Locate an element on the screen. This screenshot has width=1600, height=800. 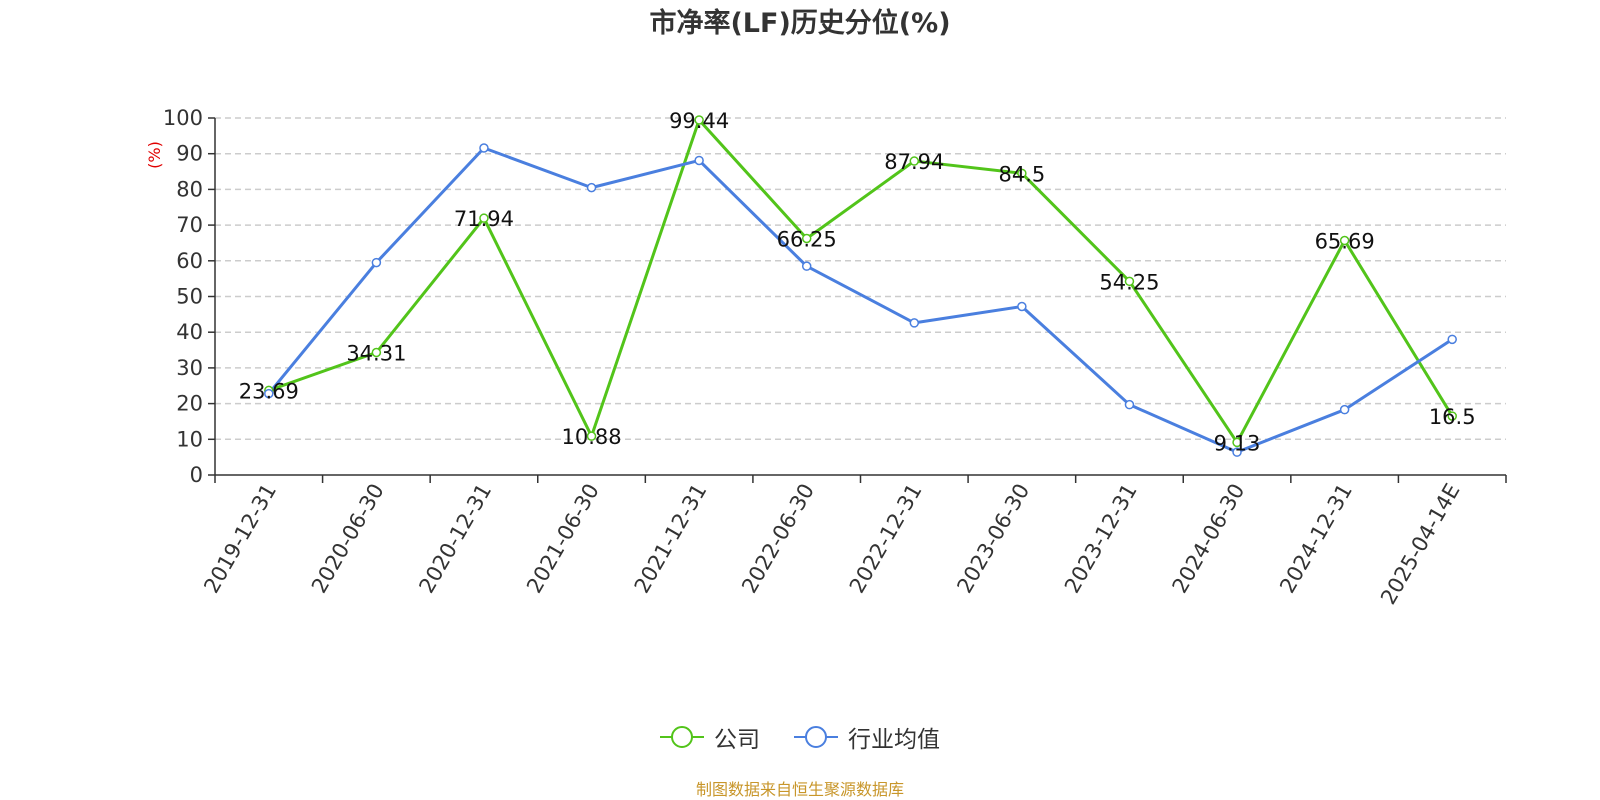
data-label: 10.88 is located at coordinates (591, 437).